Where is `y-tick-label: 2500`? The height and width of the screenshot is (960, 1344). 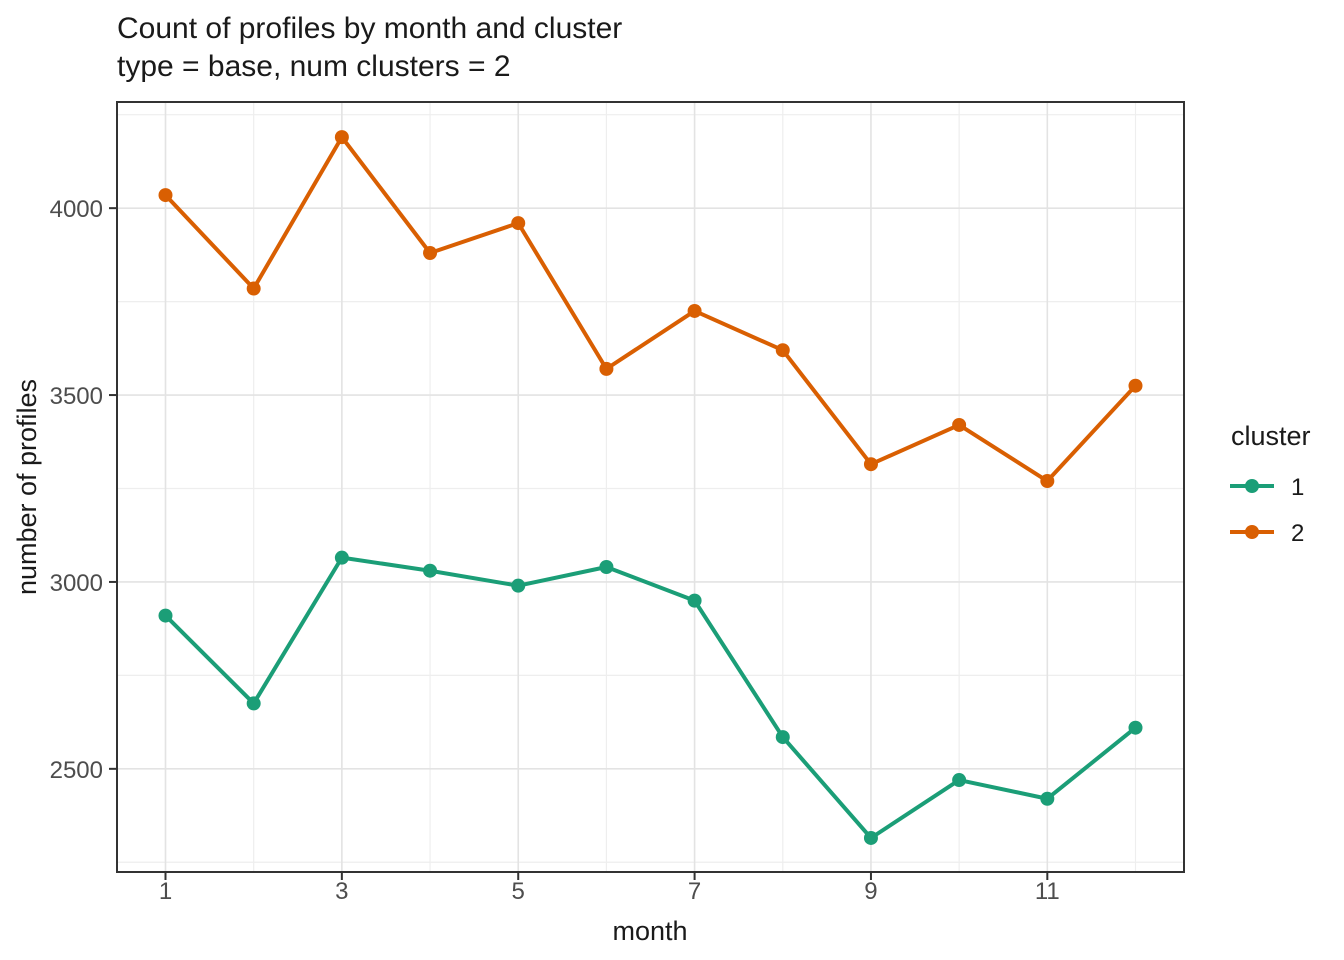 y-tick-label: 2500 is located at coordinates (76, 770).